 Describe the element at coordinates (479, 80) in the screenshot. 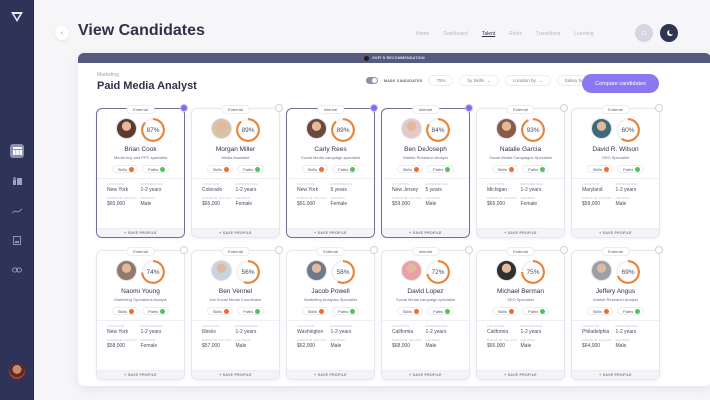

I see `skills-filter-dropdown: by Skills ⌄` at that location.